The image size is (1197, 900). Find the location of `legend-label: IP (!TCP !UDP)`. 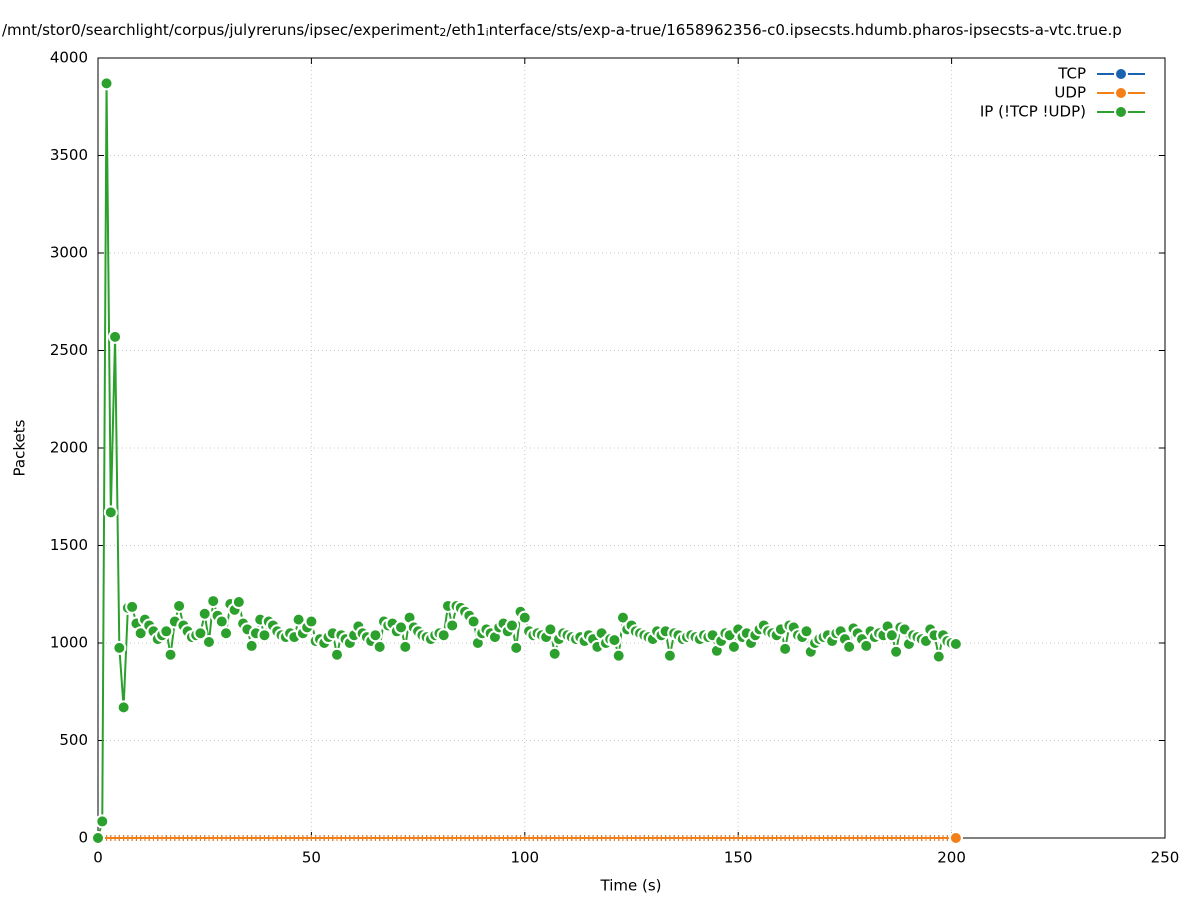

legend-label: IP (!TCP !UDP) is located at coordinates (1033, 112).